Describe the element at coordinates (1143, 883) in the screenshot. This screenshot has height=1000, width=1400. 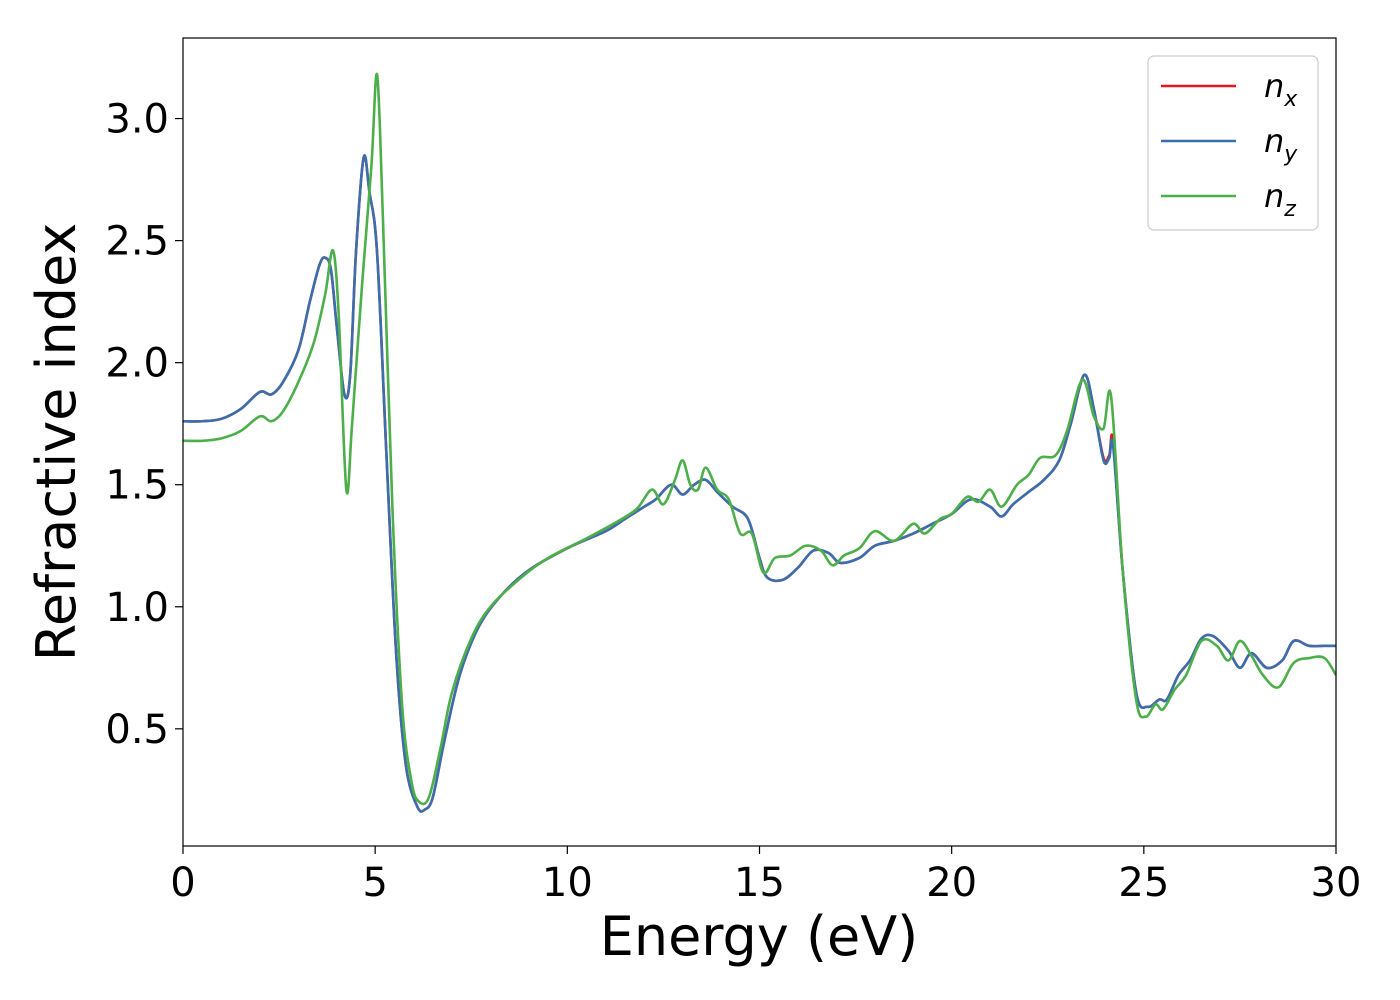
I see `x-tick-label: 25` at that location.